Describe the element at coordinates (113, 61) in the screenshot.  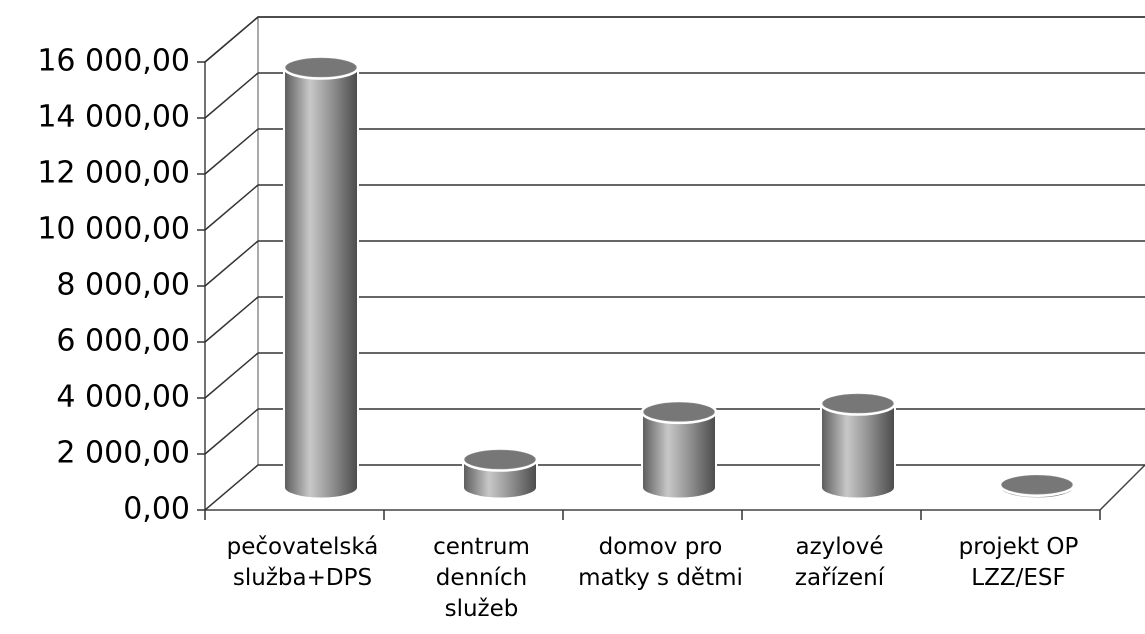
I see `y-tick-label: 16 000,00` at that location.